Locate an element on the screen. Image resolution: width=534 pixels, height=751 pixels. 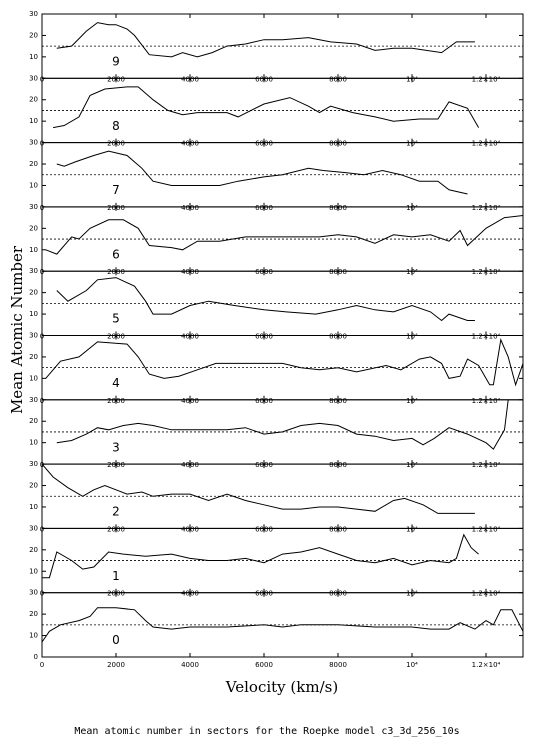
panel-label: 8 is located at coordinates (116, 126).